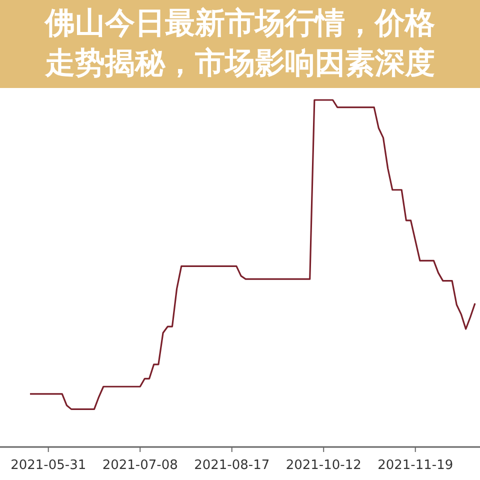 This screenshot has height=480, width=480. Describe the element at coordinates (416, 465) in the screenshot. I see `x-tick-label: 2021-11-19` at that location.